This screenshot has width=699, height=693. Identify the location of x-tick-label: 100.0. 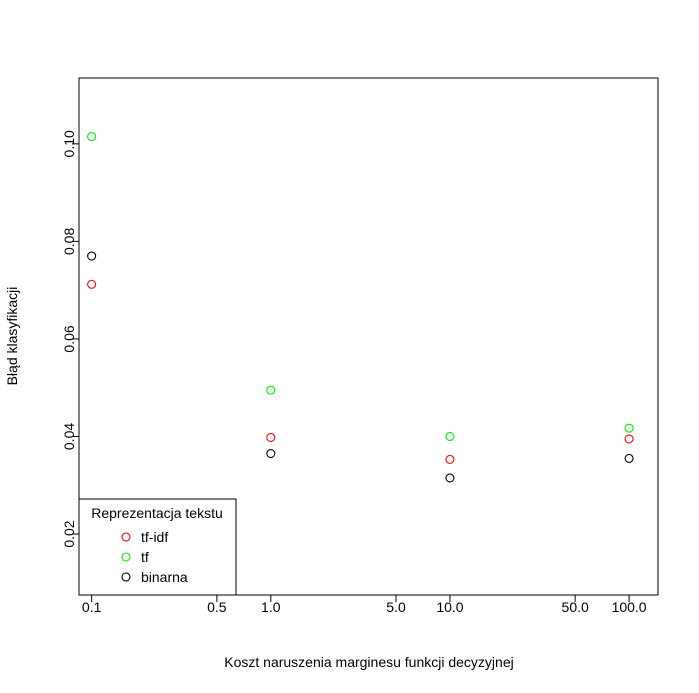
(629, 607).